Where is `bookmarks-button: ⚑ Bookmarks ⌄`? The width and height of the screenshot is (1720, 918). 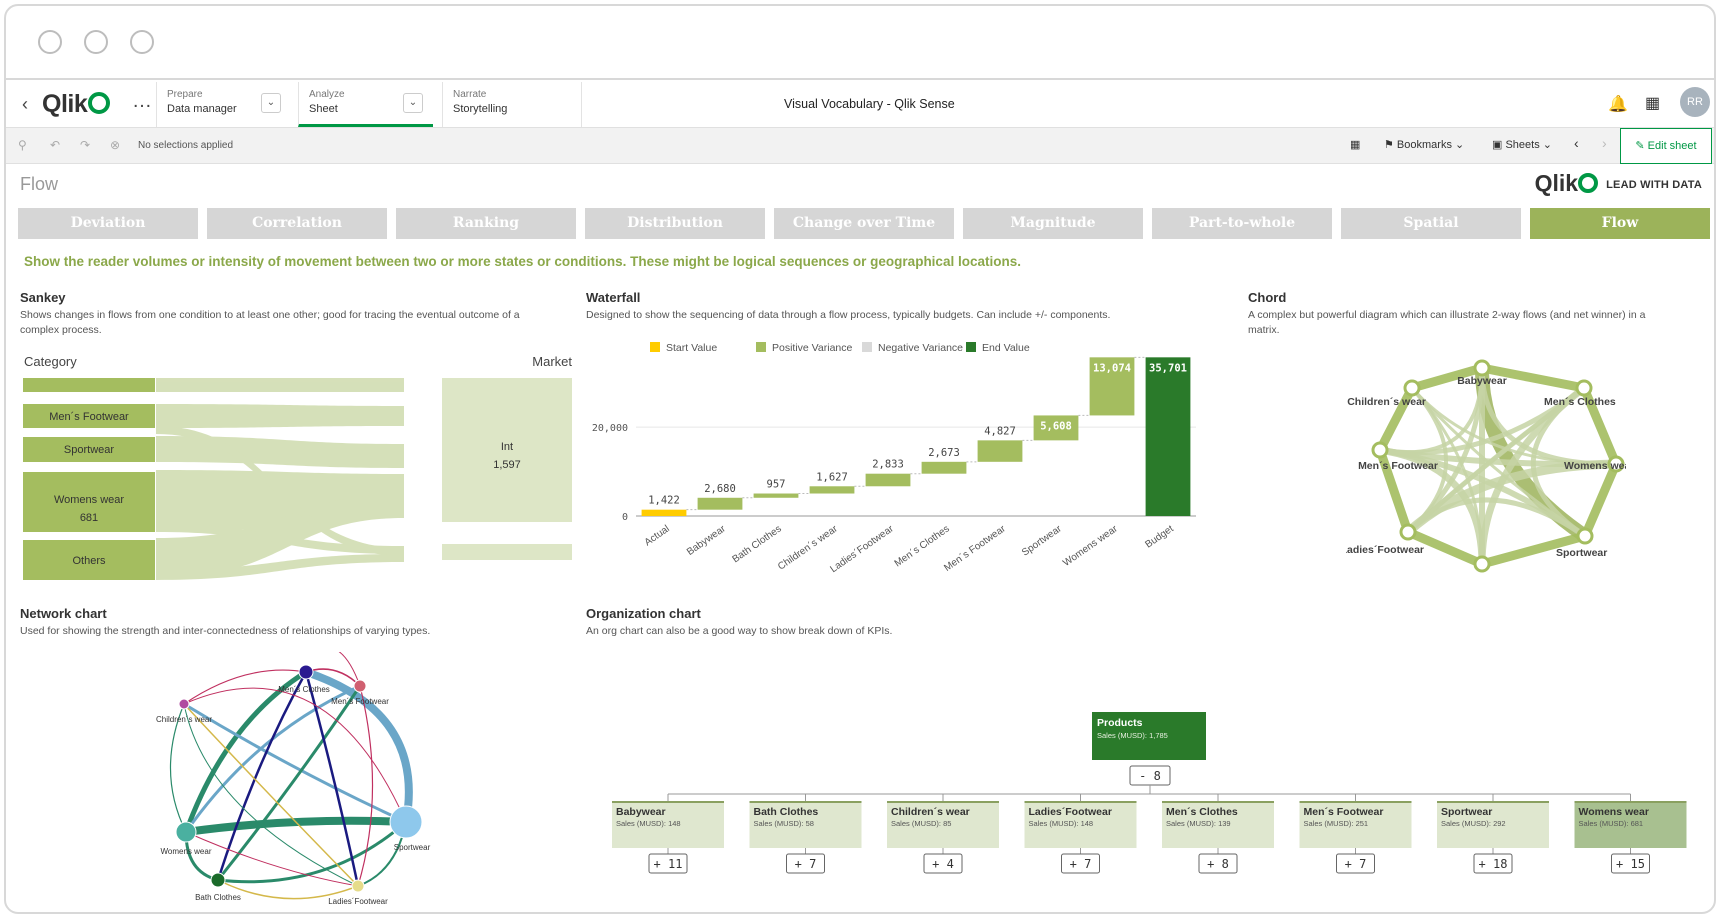
bookmarks-button: ⚑ Bookmarks ⌄ is located at coordinates (1424, 145).